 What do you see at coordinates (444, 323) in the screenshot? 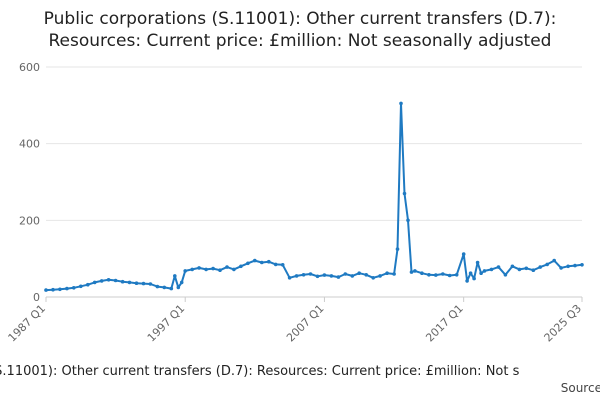
I see `x-tick-label: 2017 Q1` at bounding box center [444, 323].